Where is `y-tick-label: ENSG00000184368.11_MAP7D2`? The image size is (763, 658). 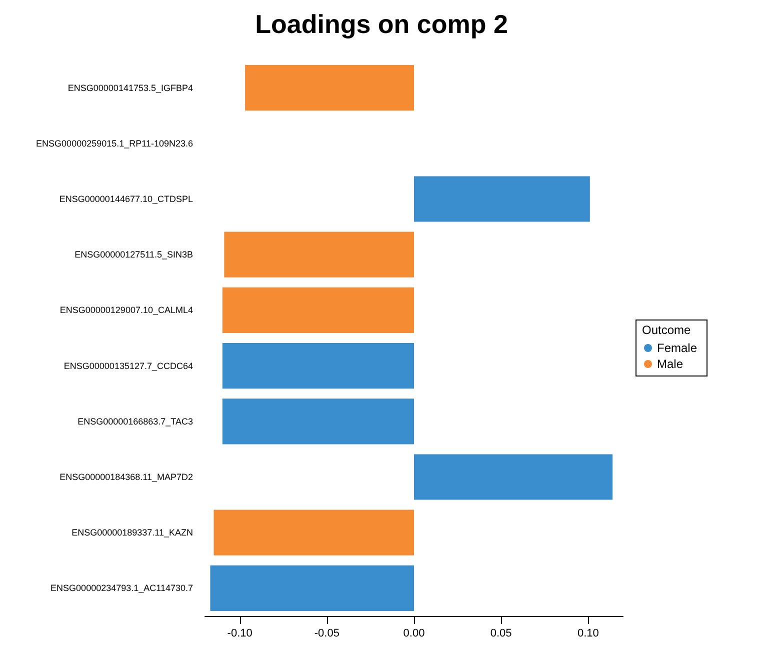
y-tick-label: ENSG00000184368.11_MAP7D2 is located at coordinates (126, 477).